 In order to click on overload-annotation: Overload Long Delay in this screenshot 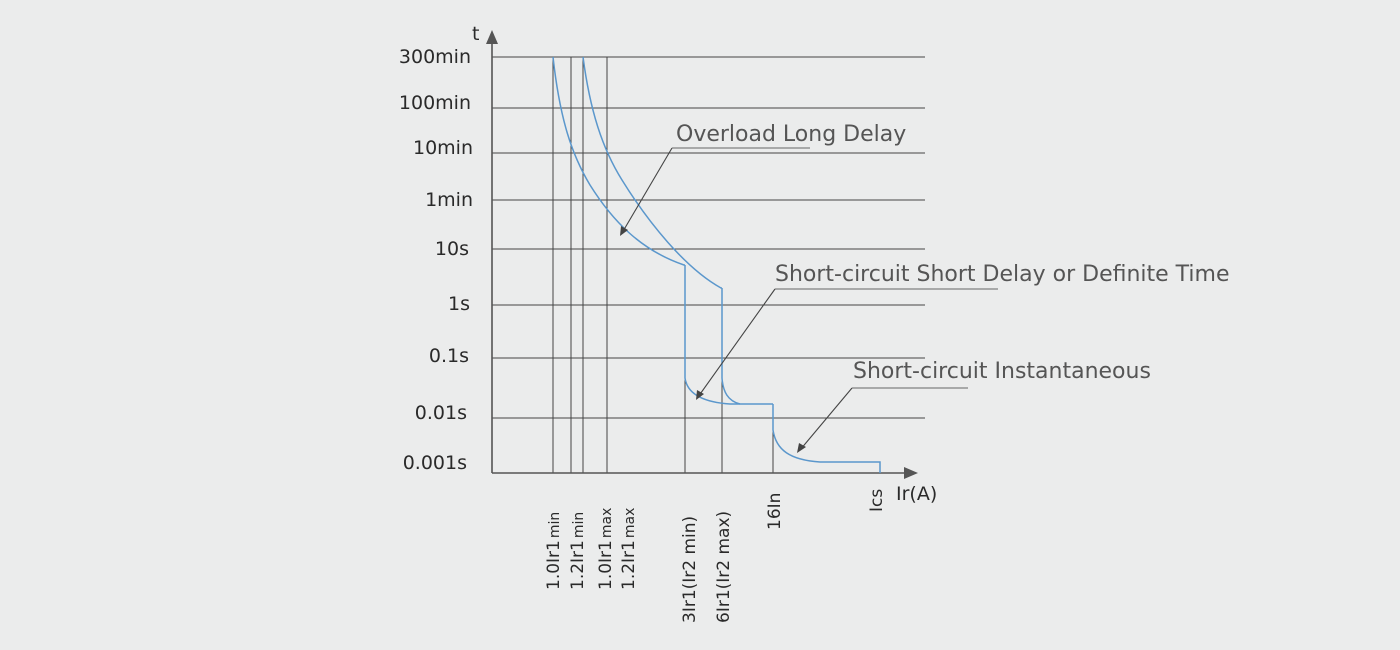, I will do `click(763, 179)`.